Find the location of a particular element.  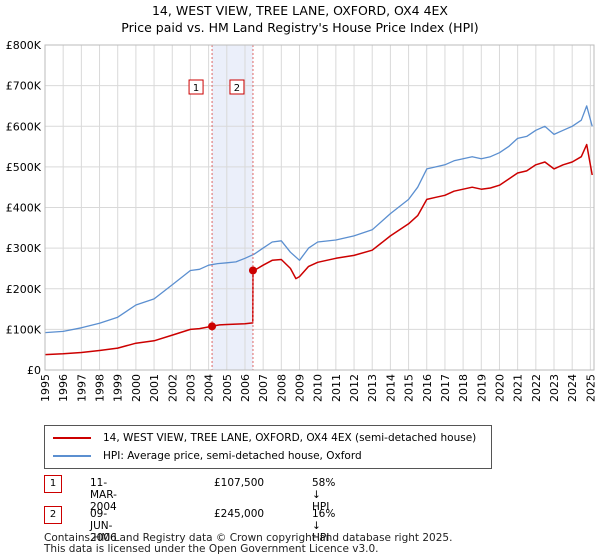

sale-marker-label: 1 is located at coordinates (196, 88).